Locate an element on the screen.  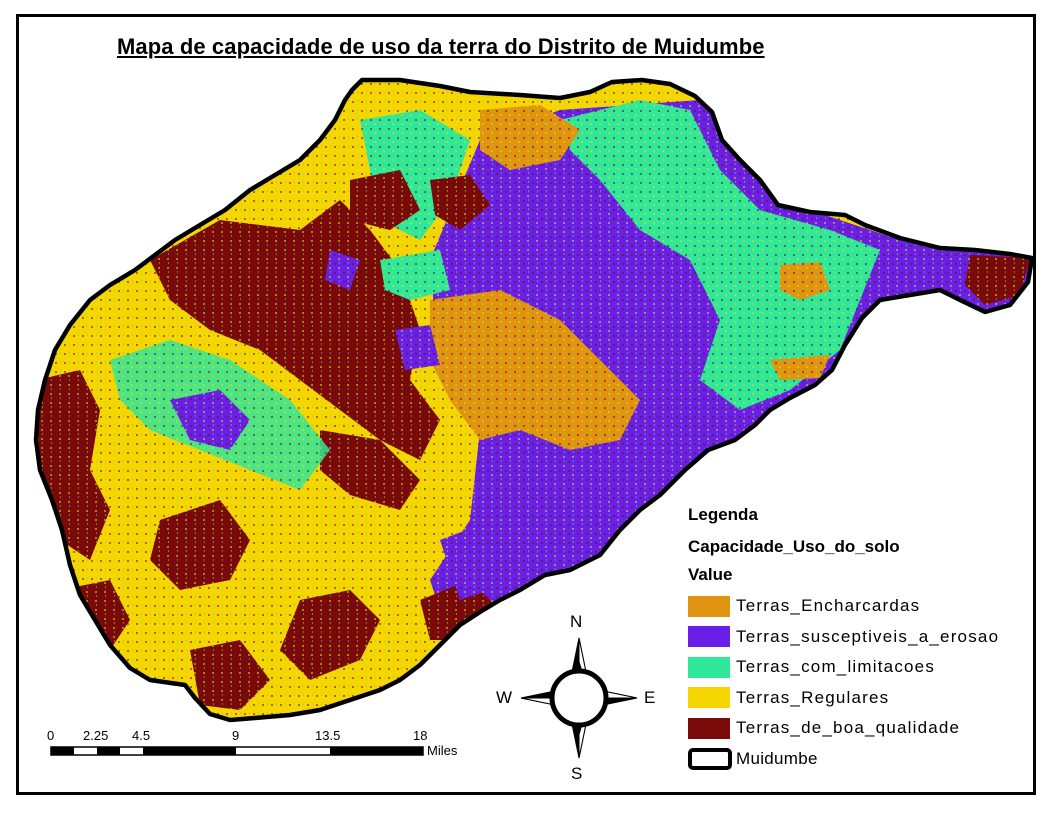
scale-unit-label: Miles is located at coordinates (442, 750).